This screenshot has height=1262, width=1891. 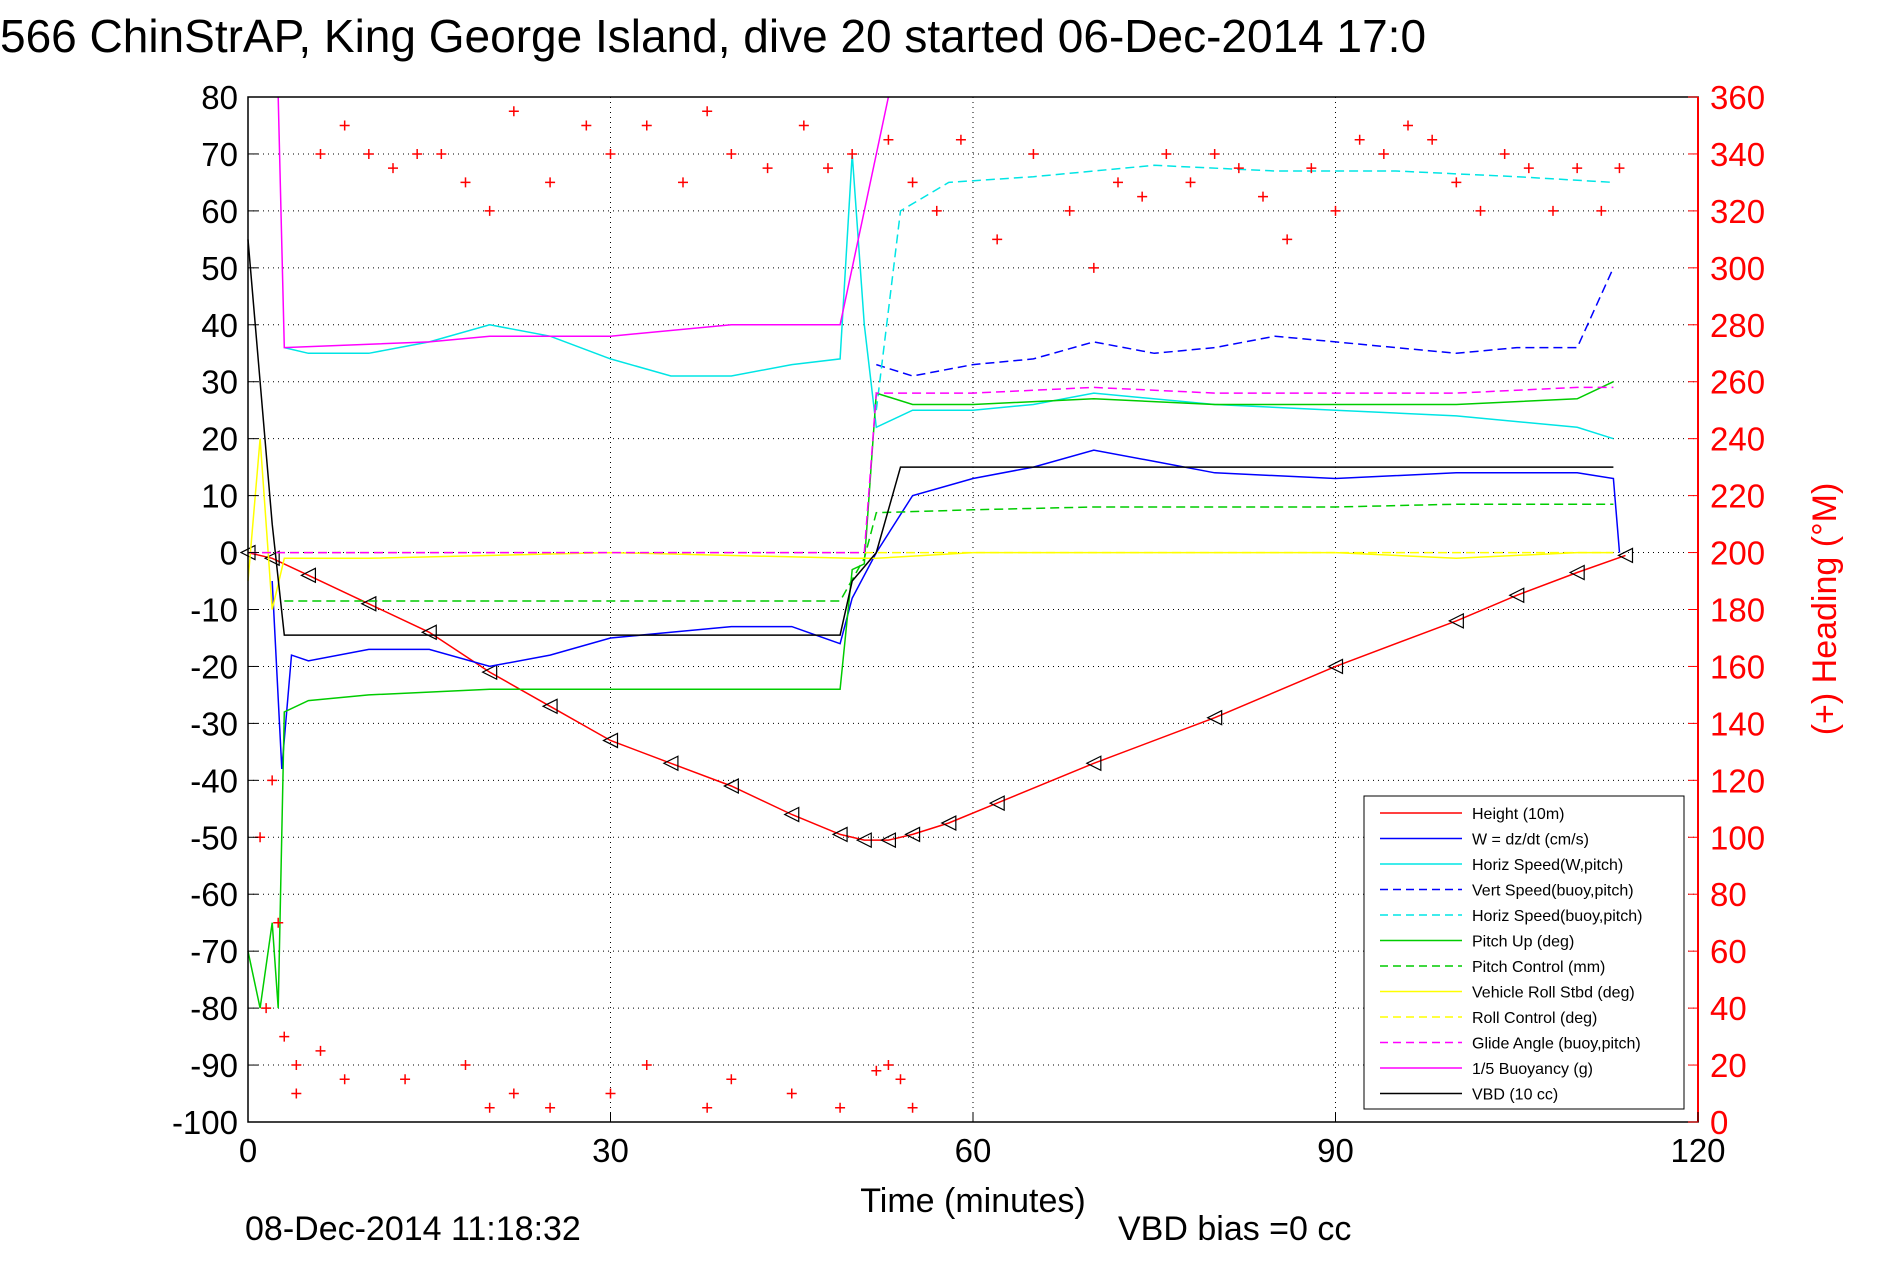 I want to click on y-tick-label: 0, so click(x=229, y=553).